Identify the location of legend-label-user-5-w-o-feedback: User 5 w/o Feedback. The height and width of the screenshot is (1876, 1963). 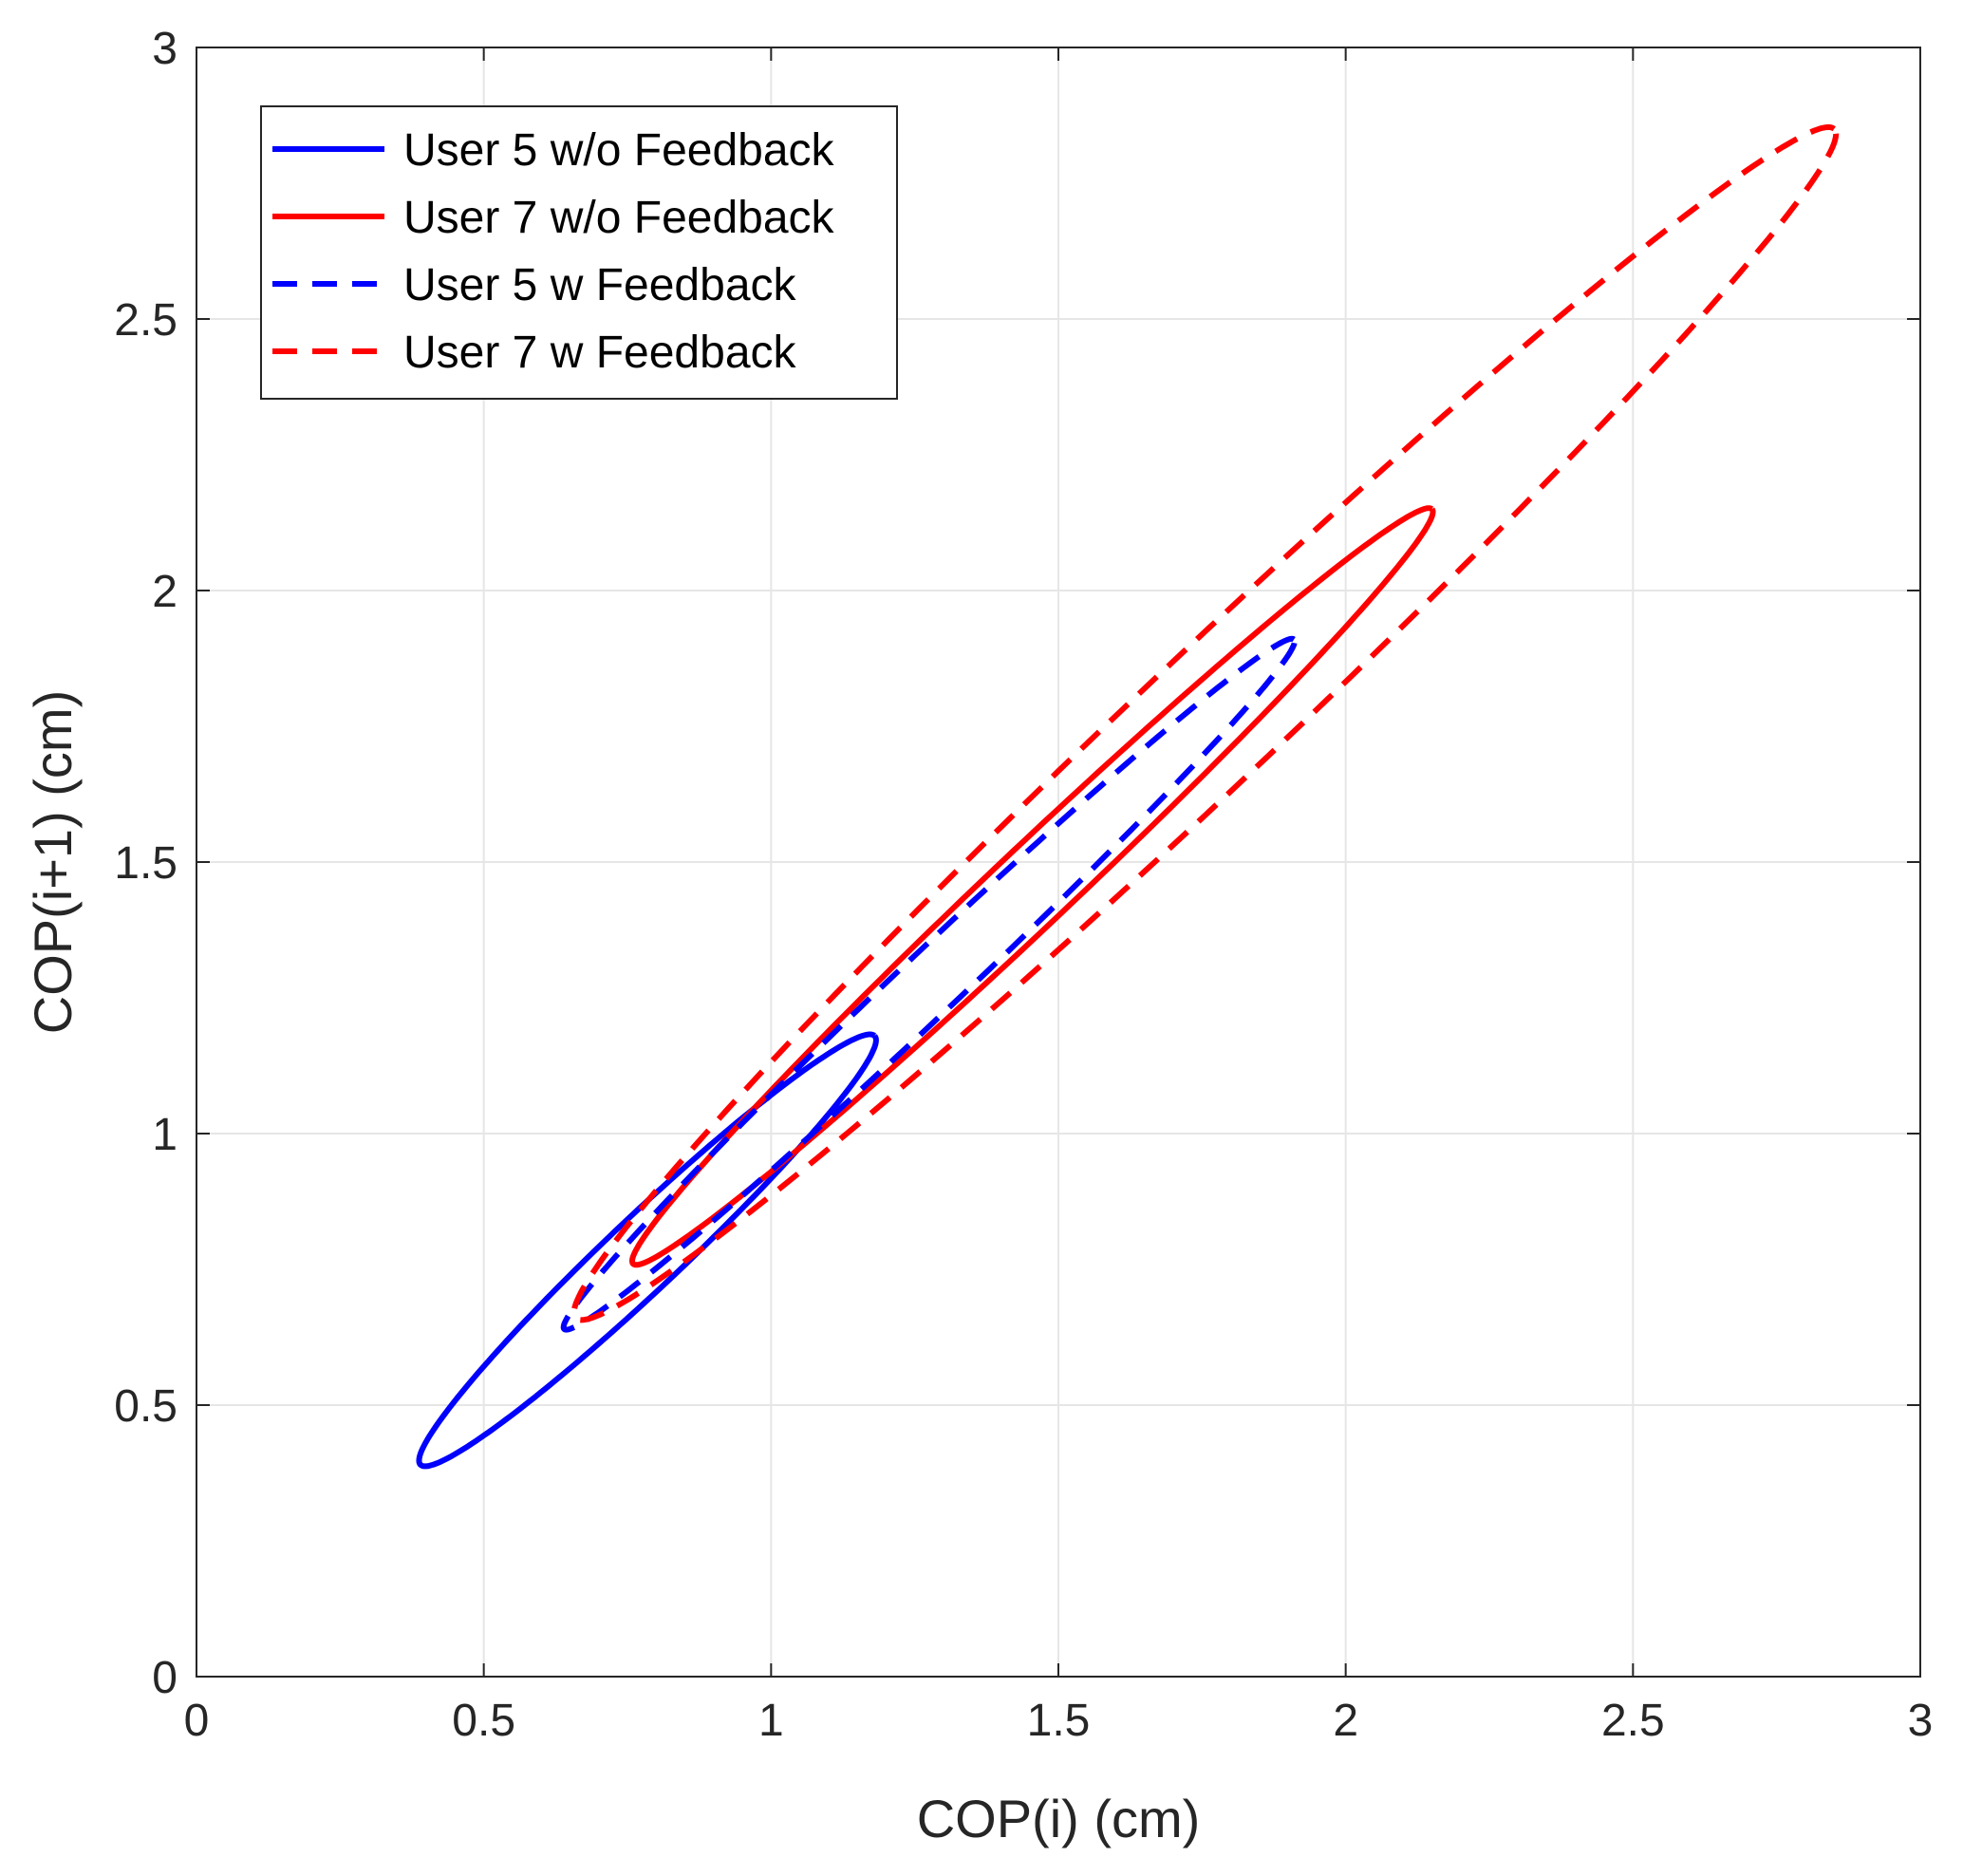
(619, 150).